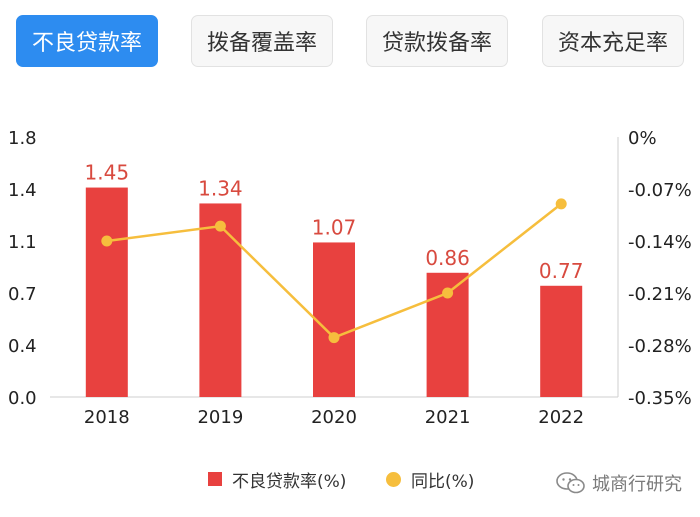  I want to click on bar-data-label: 1.07, so click(334, 227).